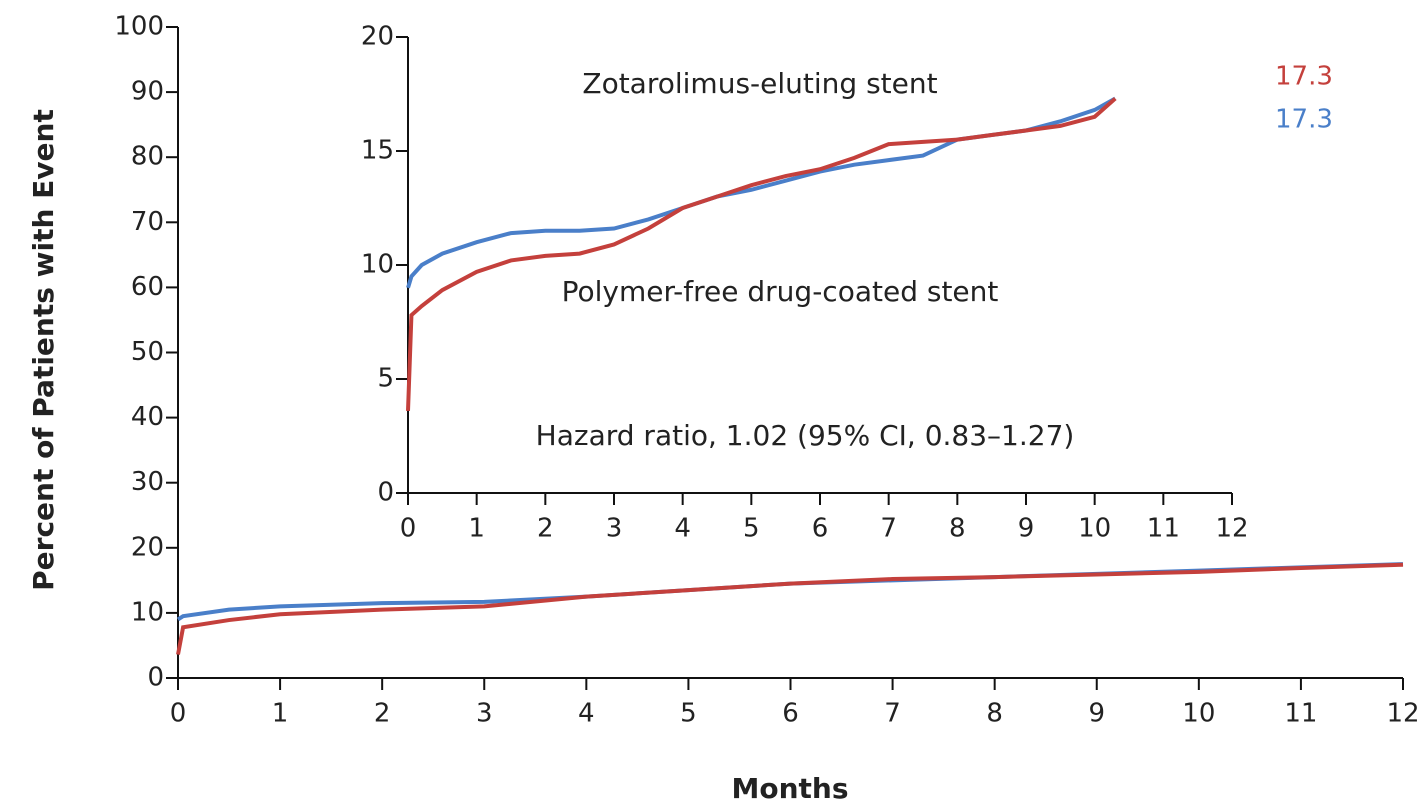  I want to click on x-axis-title: Months, so click(789, 788).